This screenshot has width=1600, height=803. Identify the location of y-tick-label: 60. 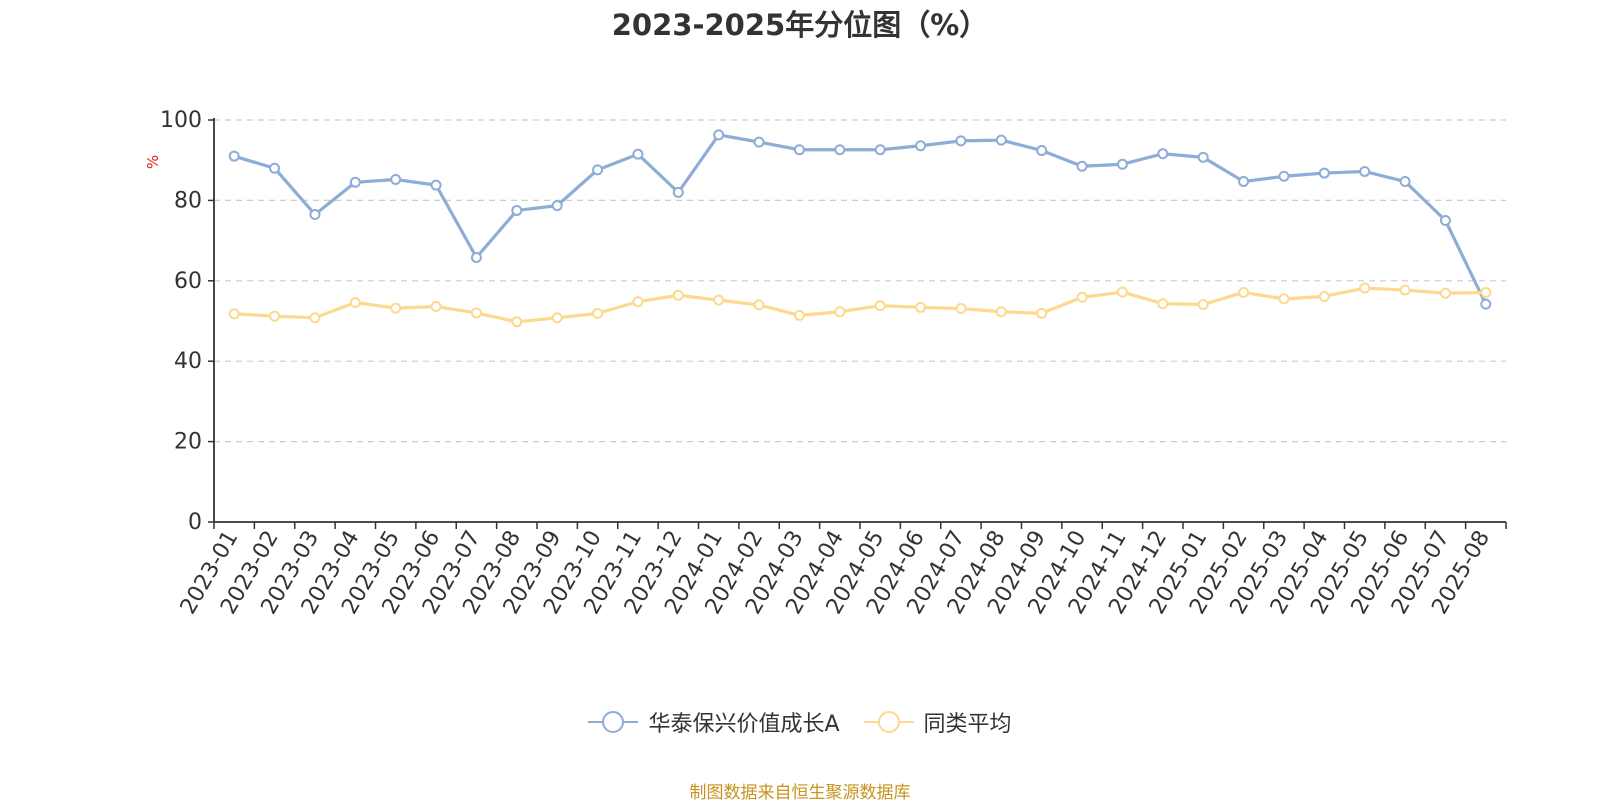
(188, 281).